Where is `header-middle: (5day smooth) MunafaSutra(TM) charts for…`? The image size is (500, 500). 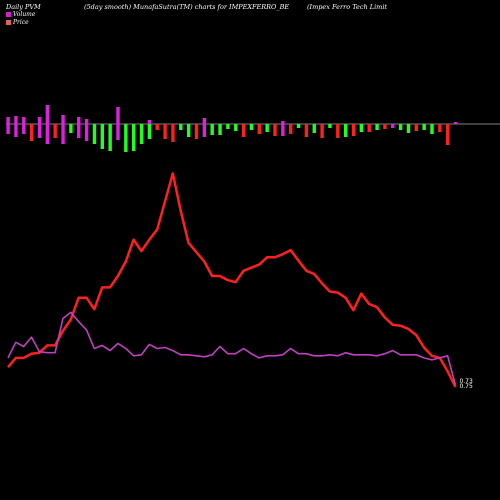 header-middle: (5day smooth) MunafaSutra(TM) charts for… is located at coordinates (187, 7).